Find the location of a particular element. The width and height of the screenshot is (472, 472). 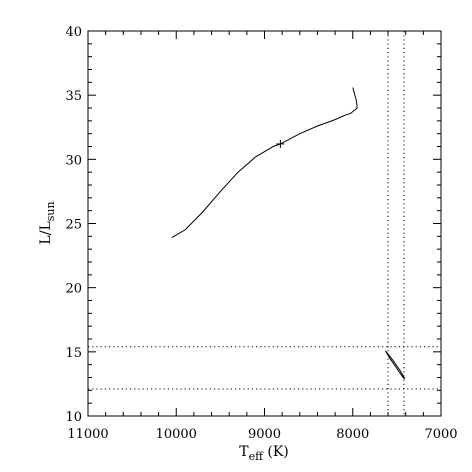

plus-marker is located at coordinates (280, 143).